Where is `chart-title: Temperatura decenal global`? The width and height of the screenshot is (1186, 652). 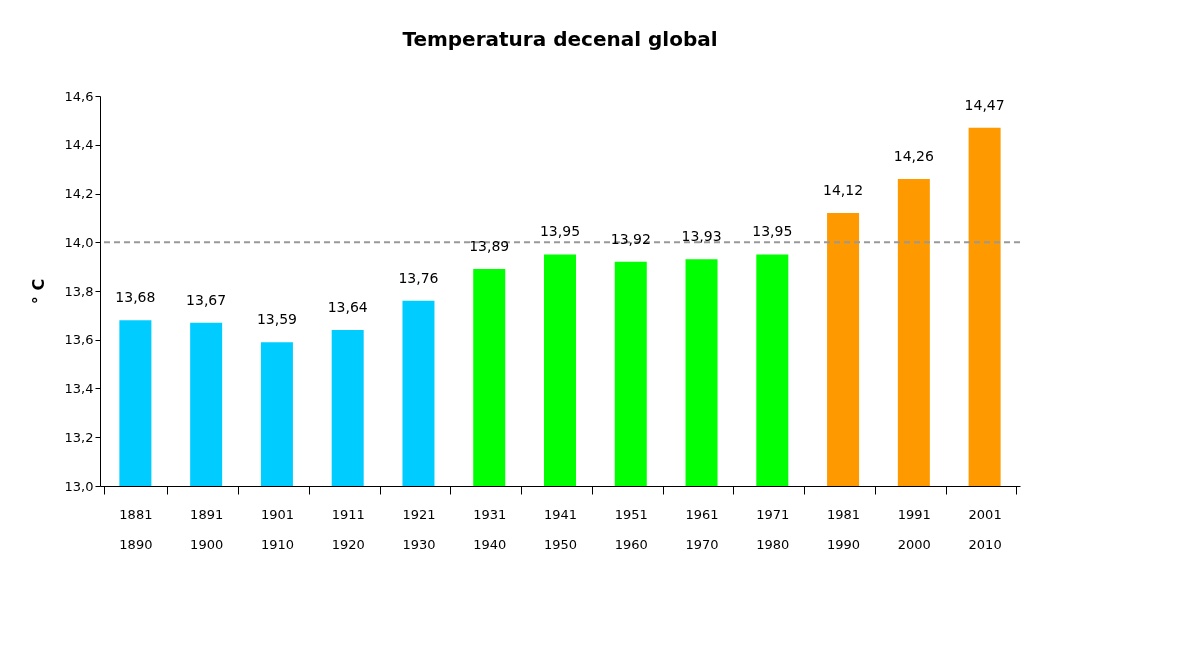
chart-title: Temperatura decenal global is located at coordinates (560, 39).